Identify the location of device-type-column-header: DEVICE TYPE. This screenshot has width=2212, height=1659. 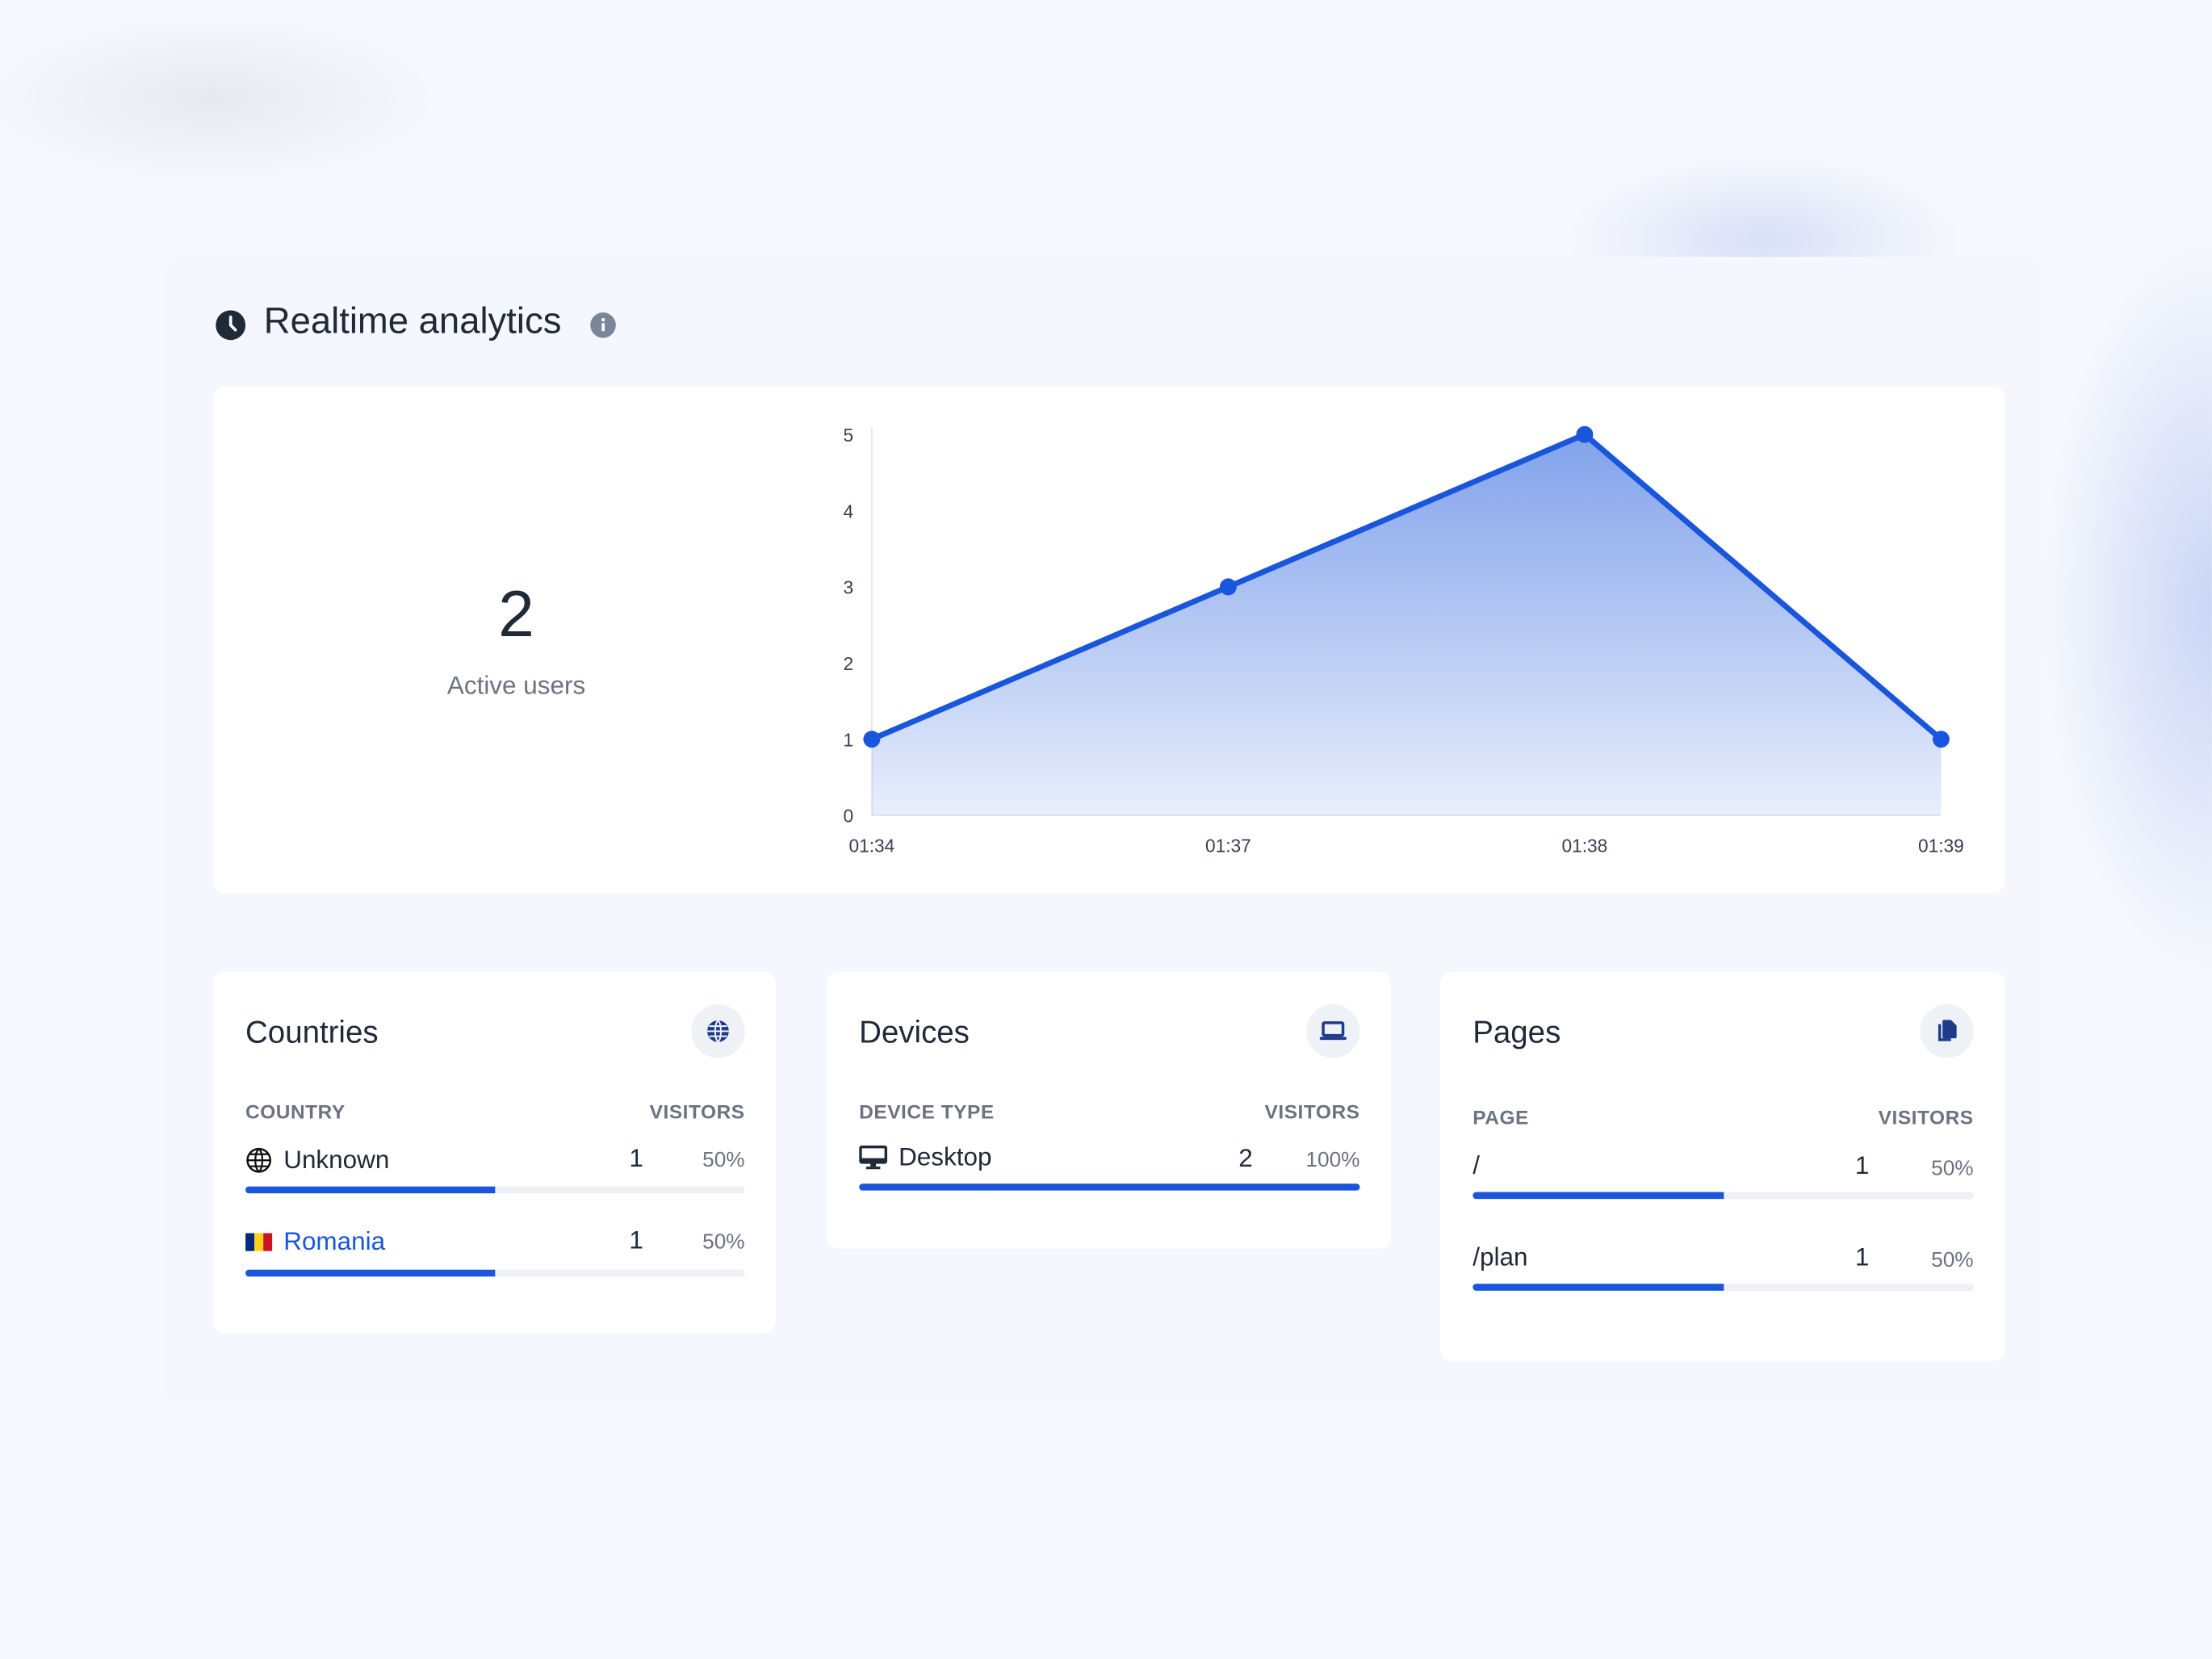
(927, 1111).